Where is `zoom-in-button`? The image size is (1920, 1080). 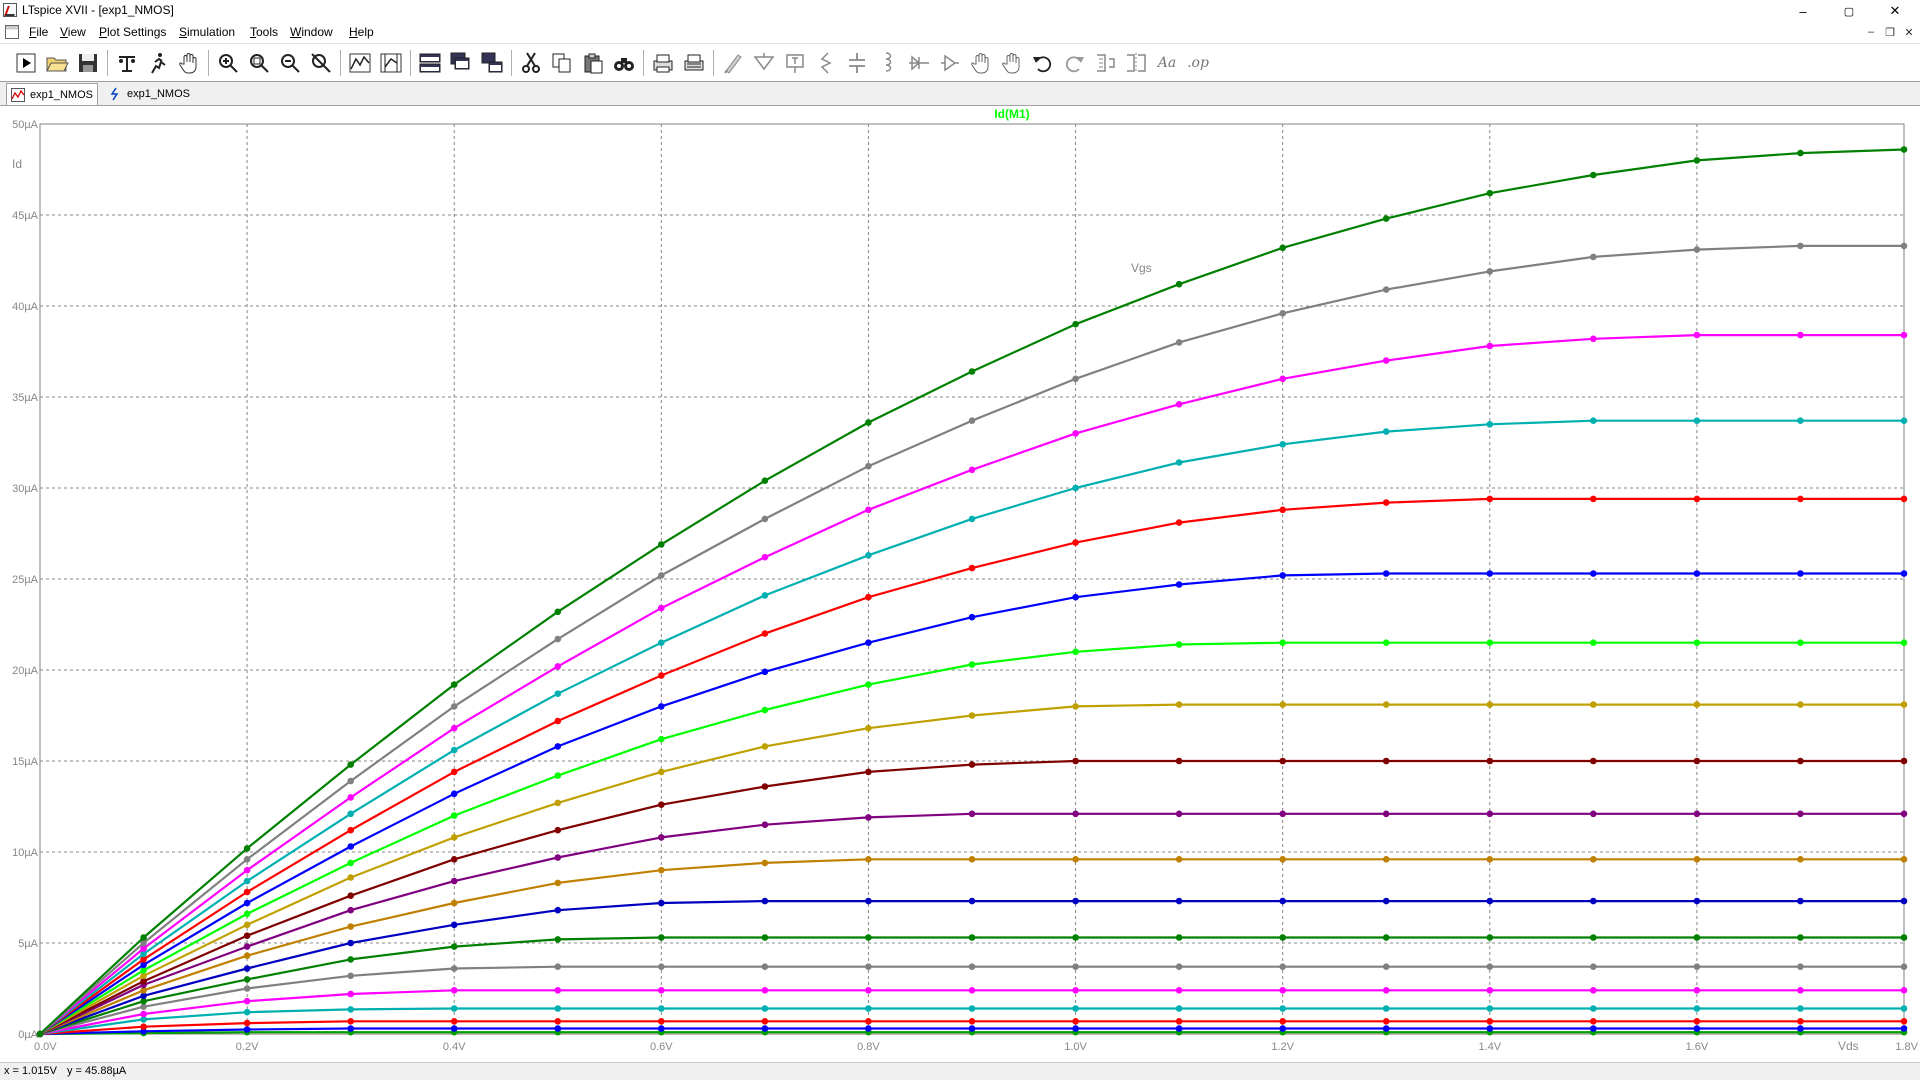
zoom-in-button is located at coordinates (228, 63).